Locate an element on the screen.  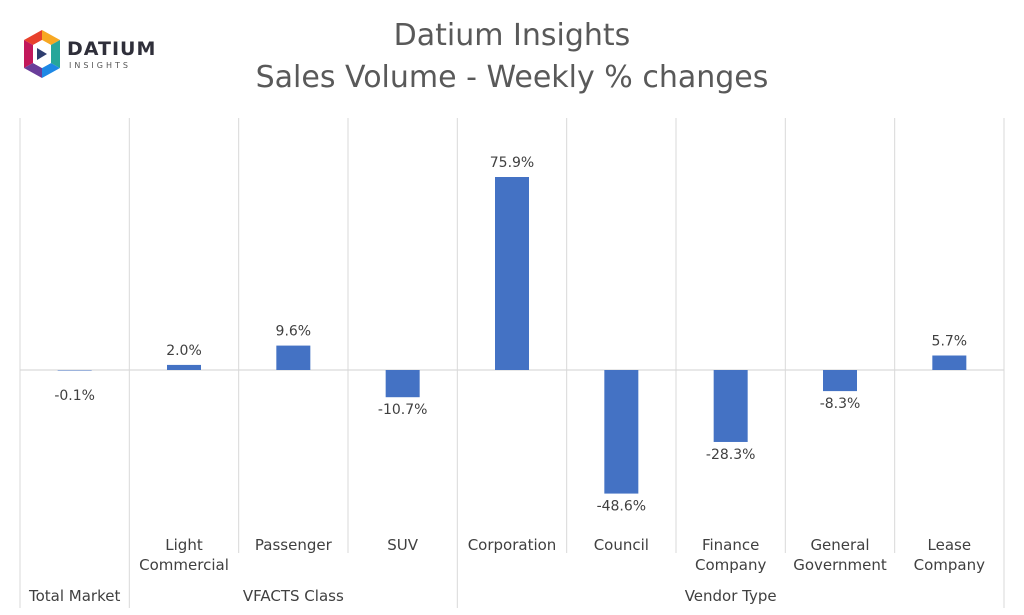
data-label: 75.9% is located at coordinates (512, 163).